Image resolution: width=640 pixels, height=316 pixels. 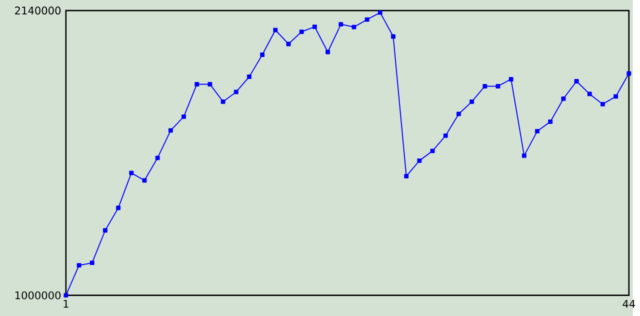 What do you see at coordinates (38, 10) in the screenshot?
I see `y-tick-label: 2140000` at bounding box center [38, 10].